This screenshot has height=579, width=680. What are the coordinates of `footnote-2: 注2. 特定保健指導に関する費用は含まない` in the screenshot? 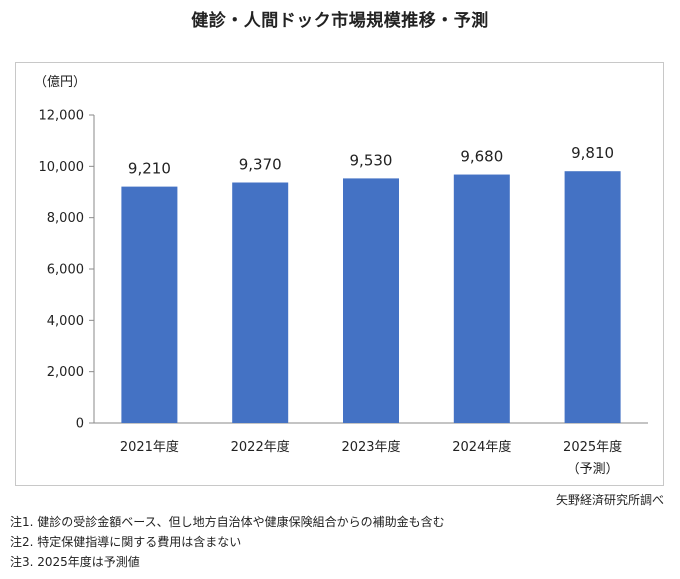 It's located at (126, 542).